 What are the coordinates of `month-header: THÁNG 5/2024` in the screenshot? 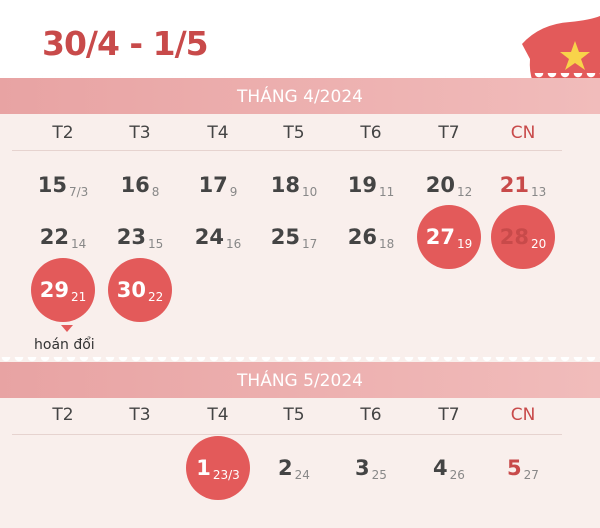 It's located at (300, 377).